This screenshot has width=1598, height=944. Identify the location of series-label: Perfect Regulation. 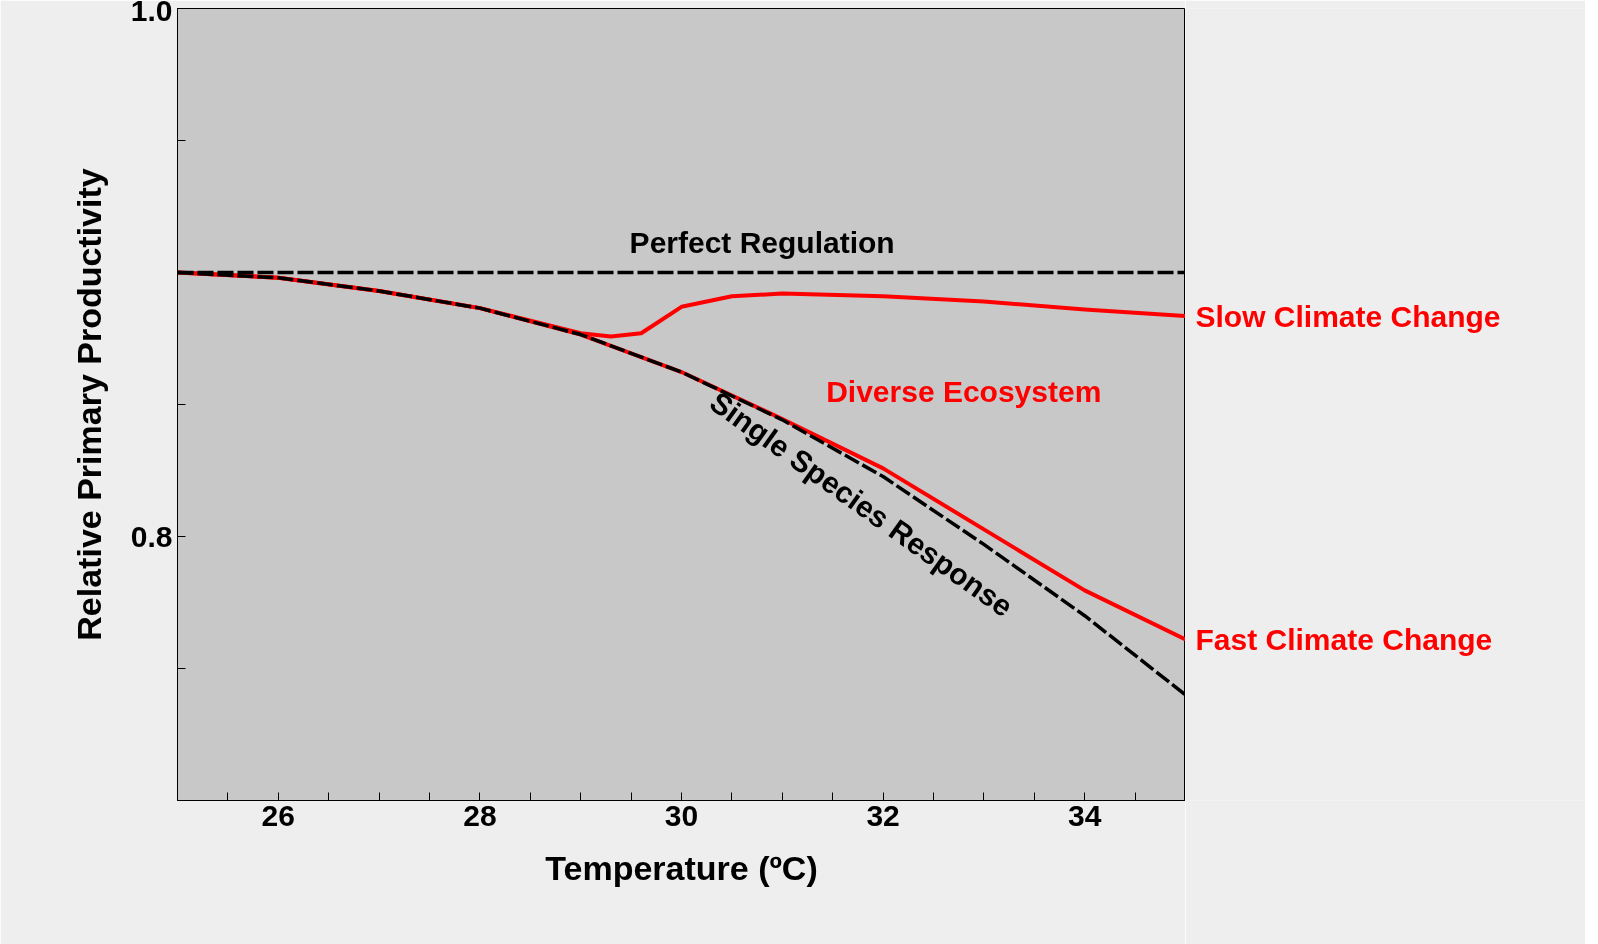
(762, 242).